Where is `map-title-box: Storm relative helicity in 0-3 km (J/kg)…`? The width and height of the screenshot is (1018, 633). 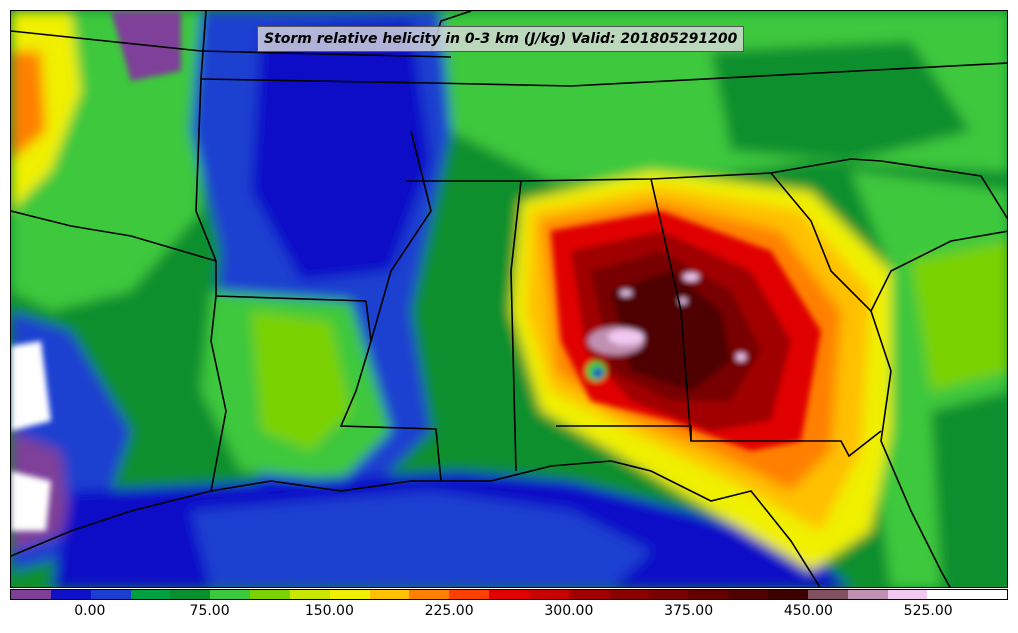
map-title-box: Storm relative helicity in 0-3 km (J/kg)… is located at coordinates (501, 39).